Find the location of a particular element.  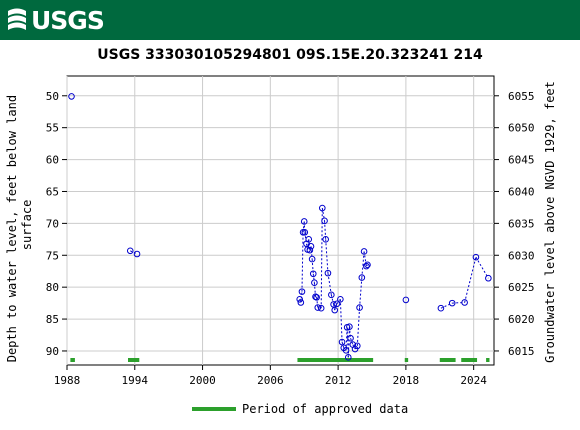

y2-tick-label: 6050 is located at coordinates (521, 128).